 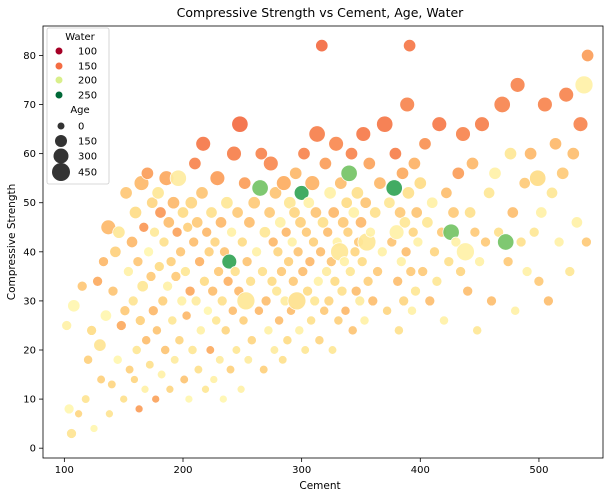 What do you see at coordinates (29, 301) in the screenshot?
I see `y-tick-label: 30` at bounding box center [29, 301].